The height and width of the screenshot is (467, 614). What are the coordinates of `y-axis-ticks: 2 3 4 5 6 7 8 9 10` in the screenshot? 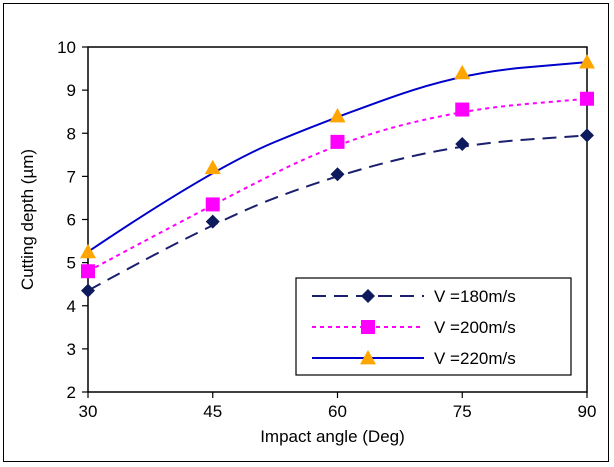 It's located at (72, 220).